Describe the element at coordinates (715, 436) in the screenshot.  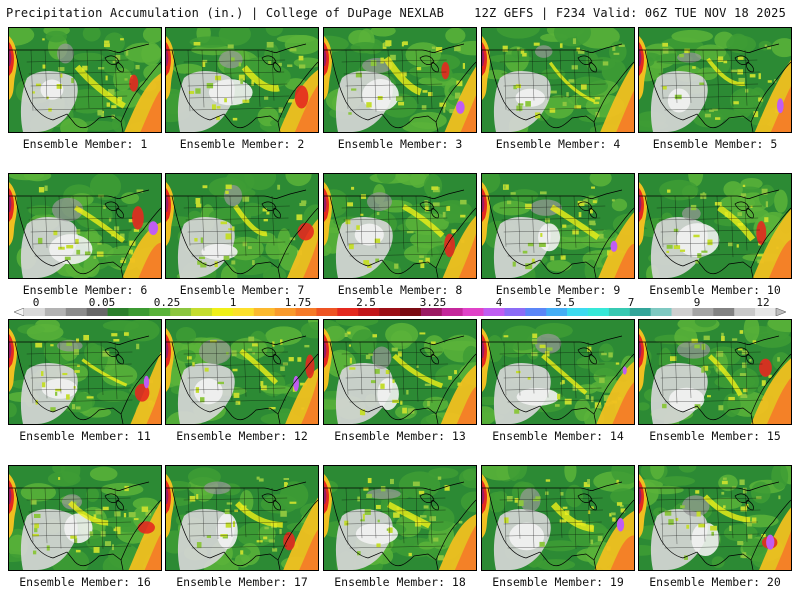
I see `ensemble-member-label: Ensemble Member: 15` at that location.